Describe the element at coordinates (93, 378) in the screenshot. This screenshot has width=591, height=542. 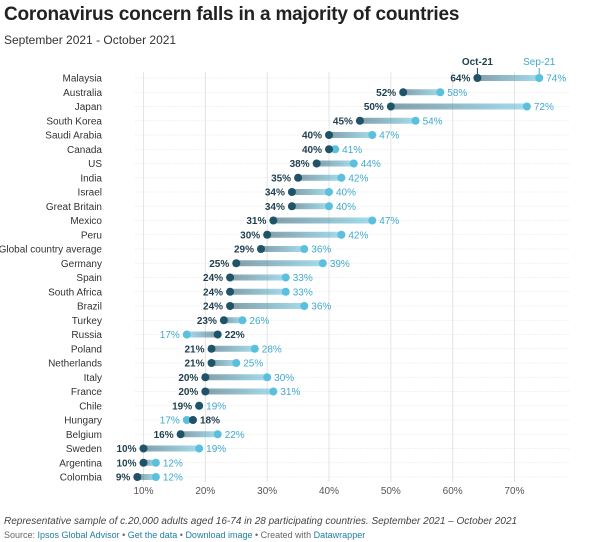
I see `country-label: Italy` at that location.